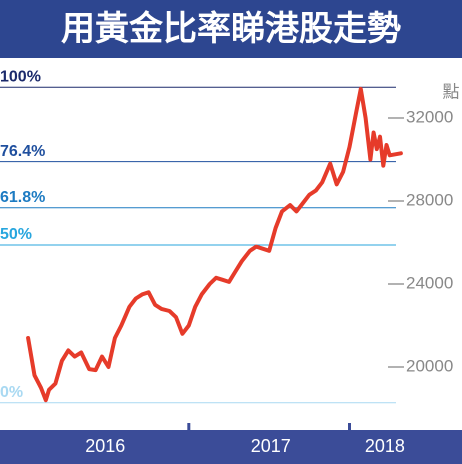 The height and width of the screenshot is (464, 462). What do you see at coordinates (22, 197) in the screenshot?
I see `level-label: 61.8%` at bounding box center [22, 197].